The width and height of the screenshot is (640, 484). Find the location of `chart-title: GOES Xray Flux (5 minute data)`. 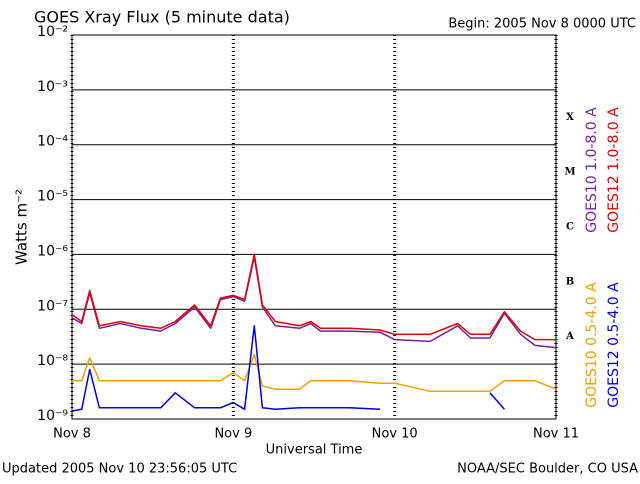

chart-title: GOES Xray Flux (5 minute data) is located at coordinates (162, 17).